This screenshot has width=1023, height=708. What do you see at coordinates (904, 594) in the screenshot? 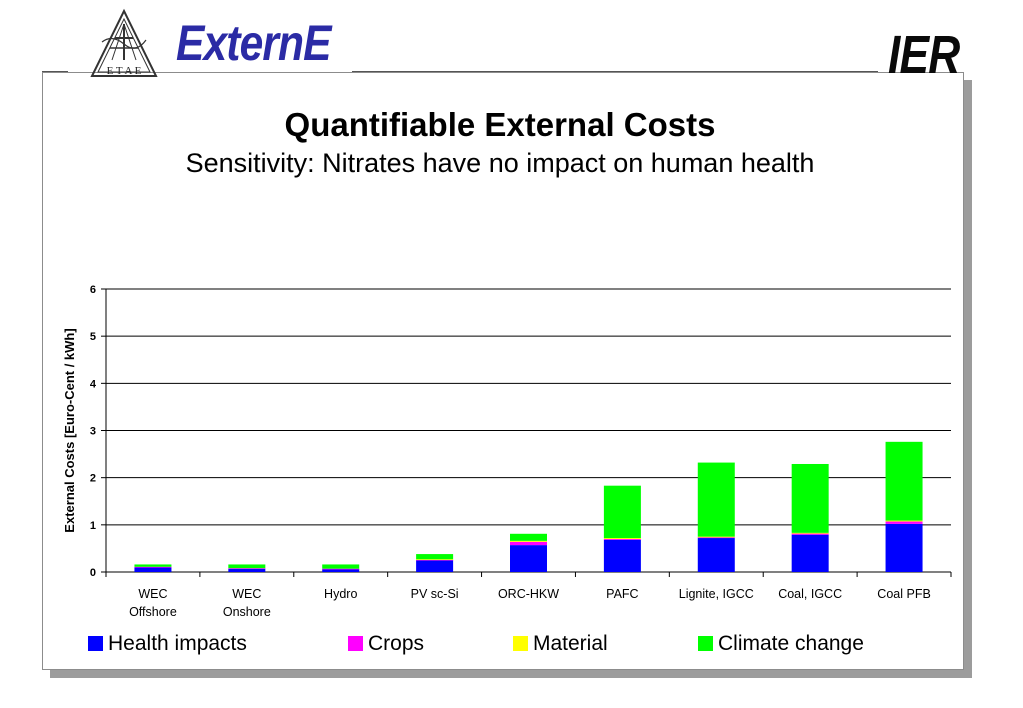
I see `x-tick-label-8: Coal PFB` at bounding box center [904, 594].